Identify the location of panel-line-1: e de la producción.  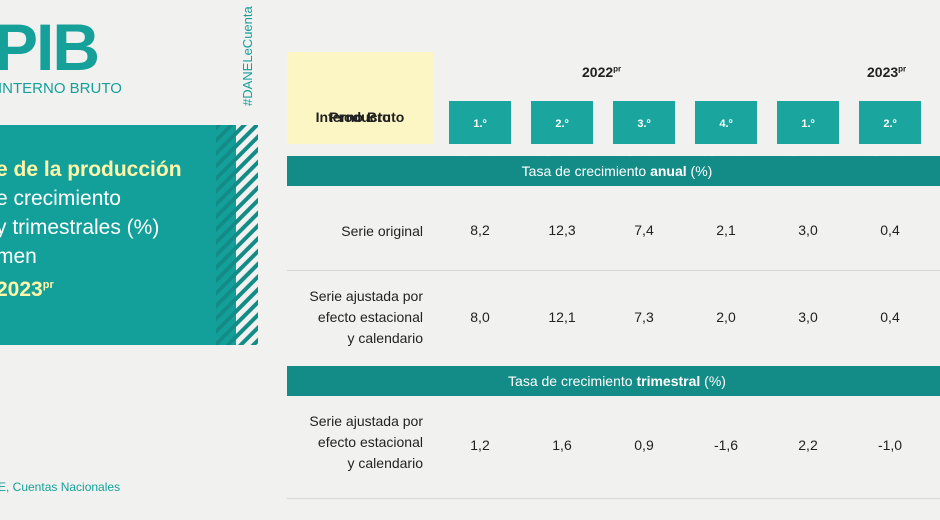
(91, 169).